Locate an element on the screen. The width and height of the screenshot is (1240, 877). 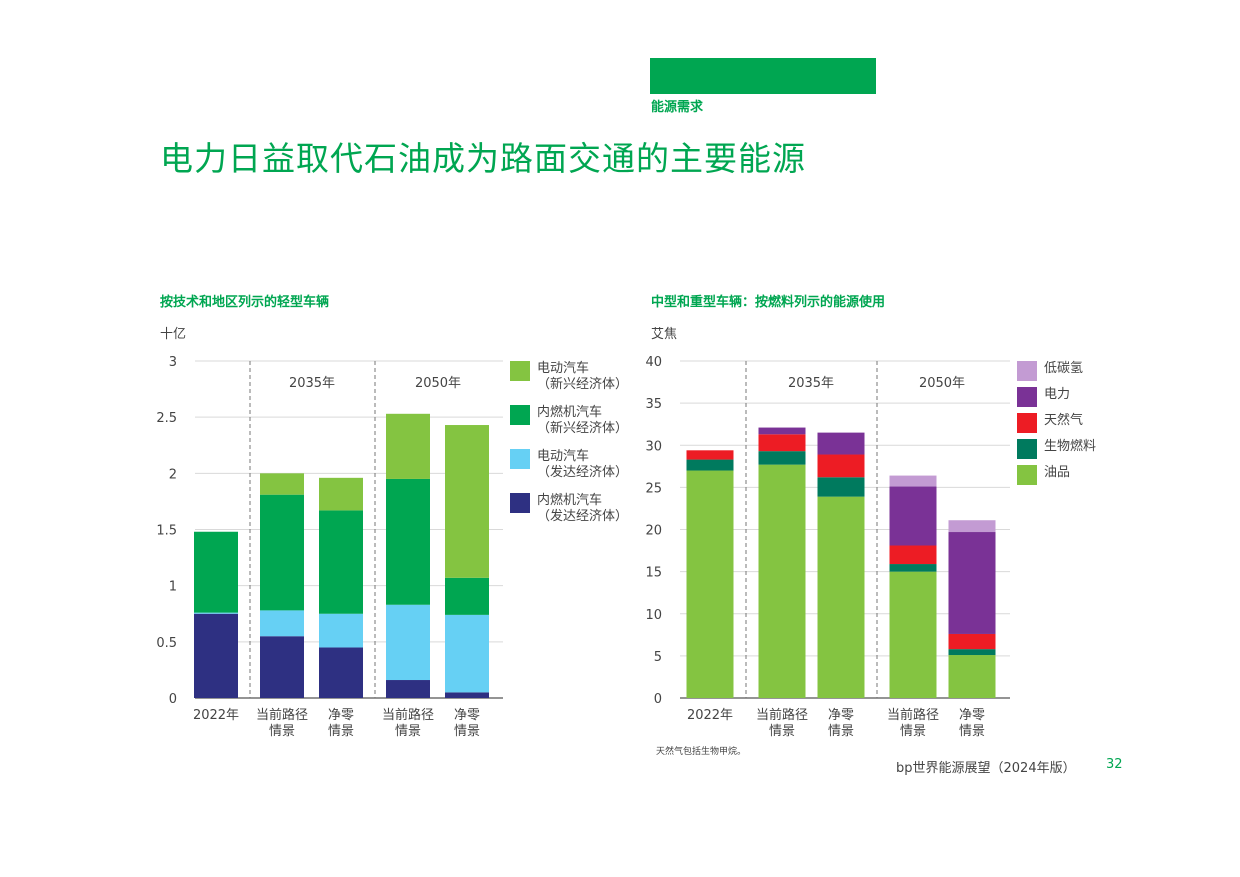
y-tick-label: 30 is located at coordinates (653, 446).